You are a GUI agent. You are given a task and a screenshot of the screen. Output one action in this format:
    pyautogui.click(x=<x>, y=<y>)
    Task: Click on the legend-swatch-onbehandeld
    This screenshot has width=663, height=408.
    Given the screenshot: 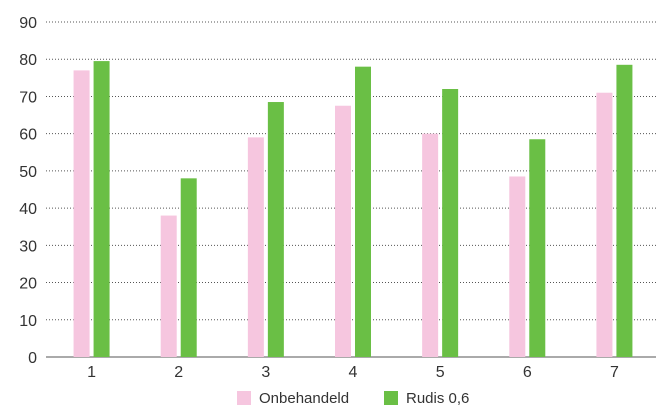 What is the action you would take?
    pyautogui.click(x=244, y=398)
    